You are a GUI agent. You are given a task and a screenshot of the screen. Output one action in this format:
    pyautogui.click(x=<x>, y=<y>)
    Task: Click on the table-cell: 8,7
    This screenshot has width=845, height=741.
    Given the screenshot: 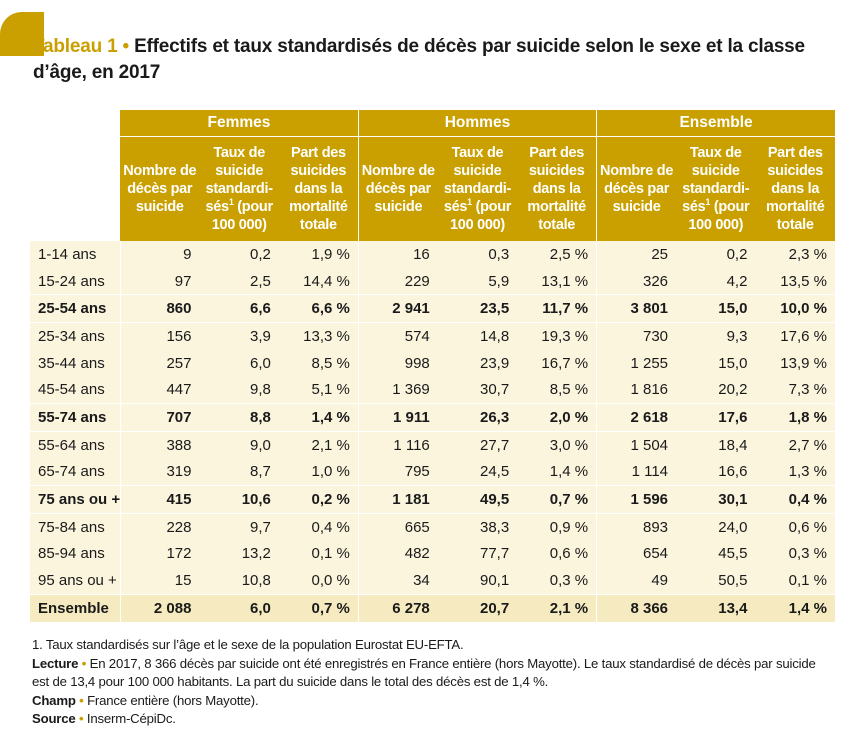 What is the action you would take?
    pyautogui.click(x=239, y=472)
    